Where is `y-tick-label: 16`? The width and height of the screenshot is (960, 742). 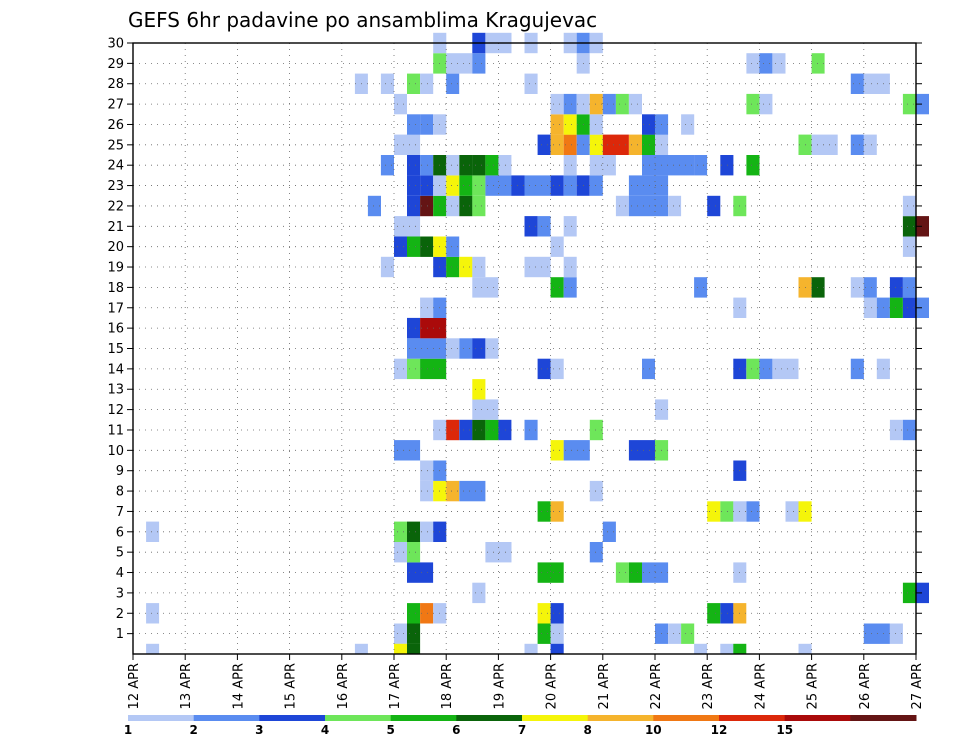 y-tick-label: 16 is located at coordinates (115, 329).